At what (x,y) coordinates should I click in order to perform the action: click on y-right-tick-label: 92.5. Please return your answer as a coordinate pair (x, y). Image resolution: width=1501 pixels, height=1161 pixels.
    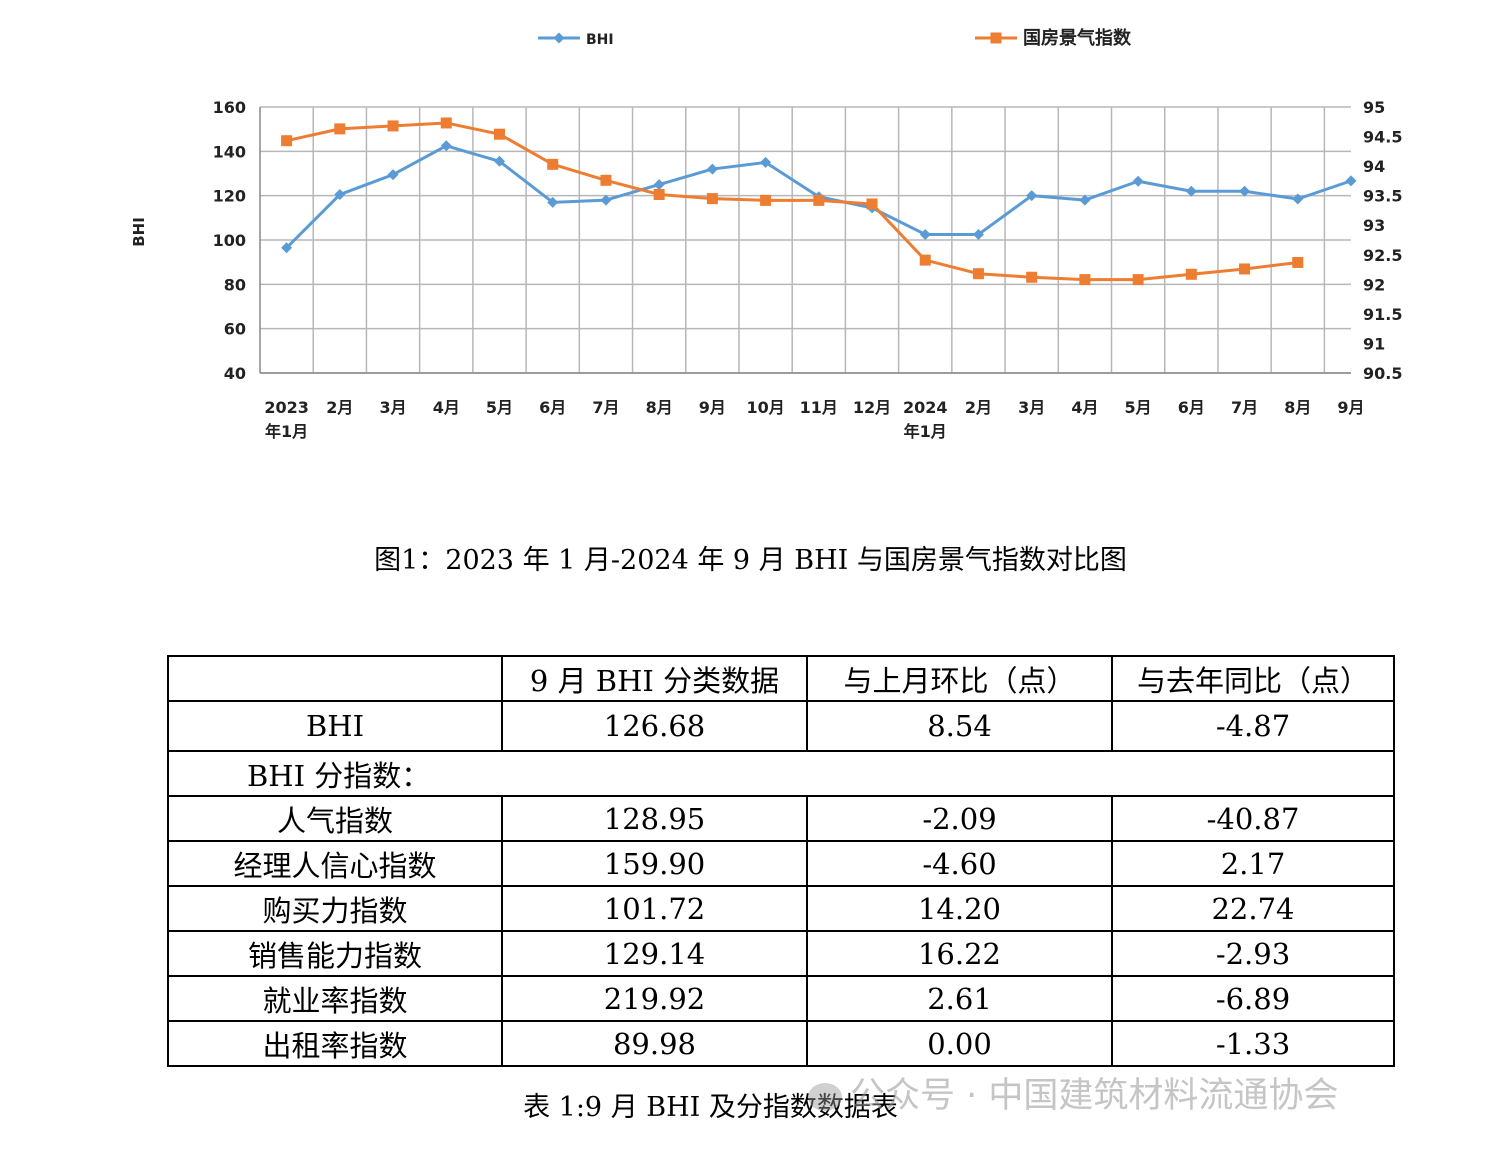
    Looking at the image, I should click on (1382, 255).